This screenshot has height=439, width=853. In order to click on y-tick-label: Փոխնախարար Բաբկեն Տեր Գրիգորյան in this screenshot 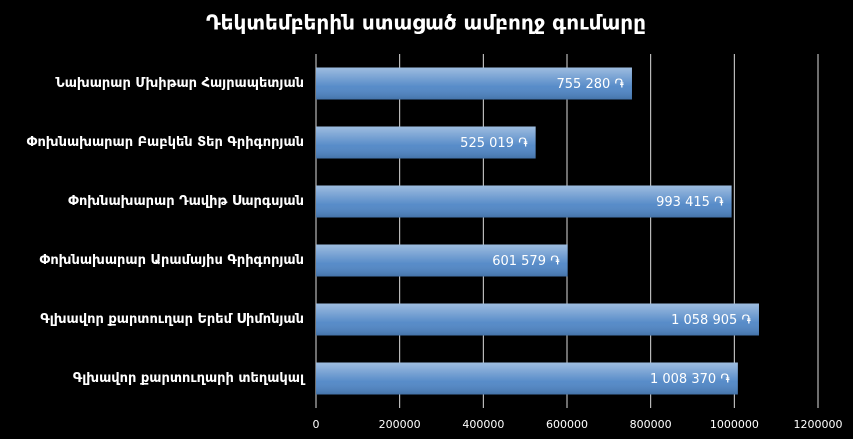, I will do `click(165, 142)`.